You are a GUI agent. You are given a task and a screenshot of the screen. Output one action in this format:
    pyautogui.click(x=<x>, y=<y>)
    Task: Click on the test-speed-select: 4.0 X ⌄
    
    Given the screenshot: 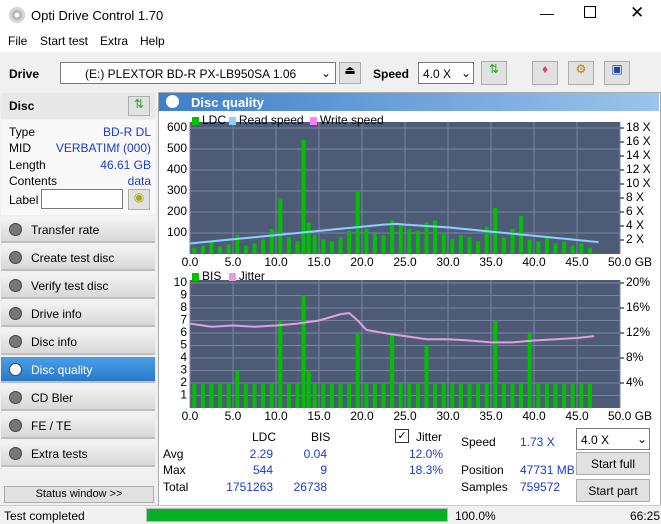 What is the action you would take?
    pyautogui.click(x=613, y=439)
    